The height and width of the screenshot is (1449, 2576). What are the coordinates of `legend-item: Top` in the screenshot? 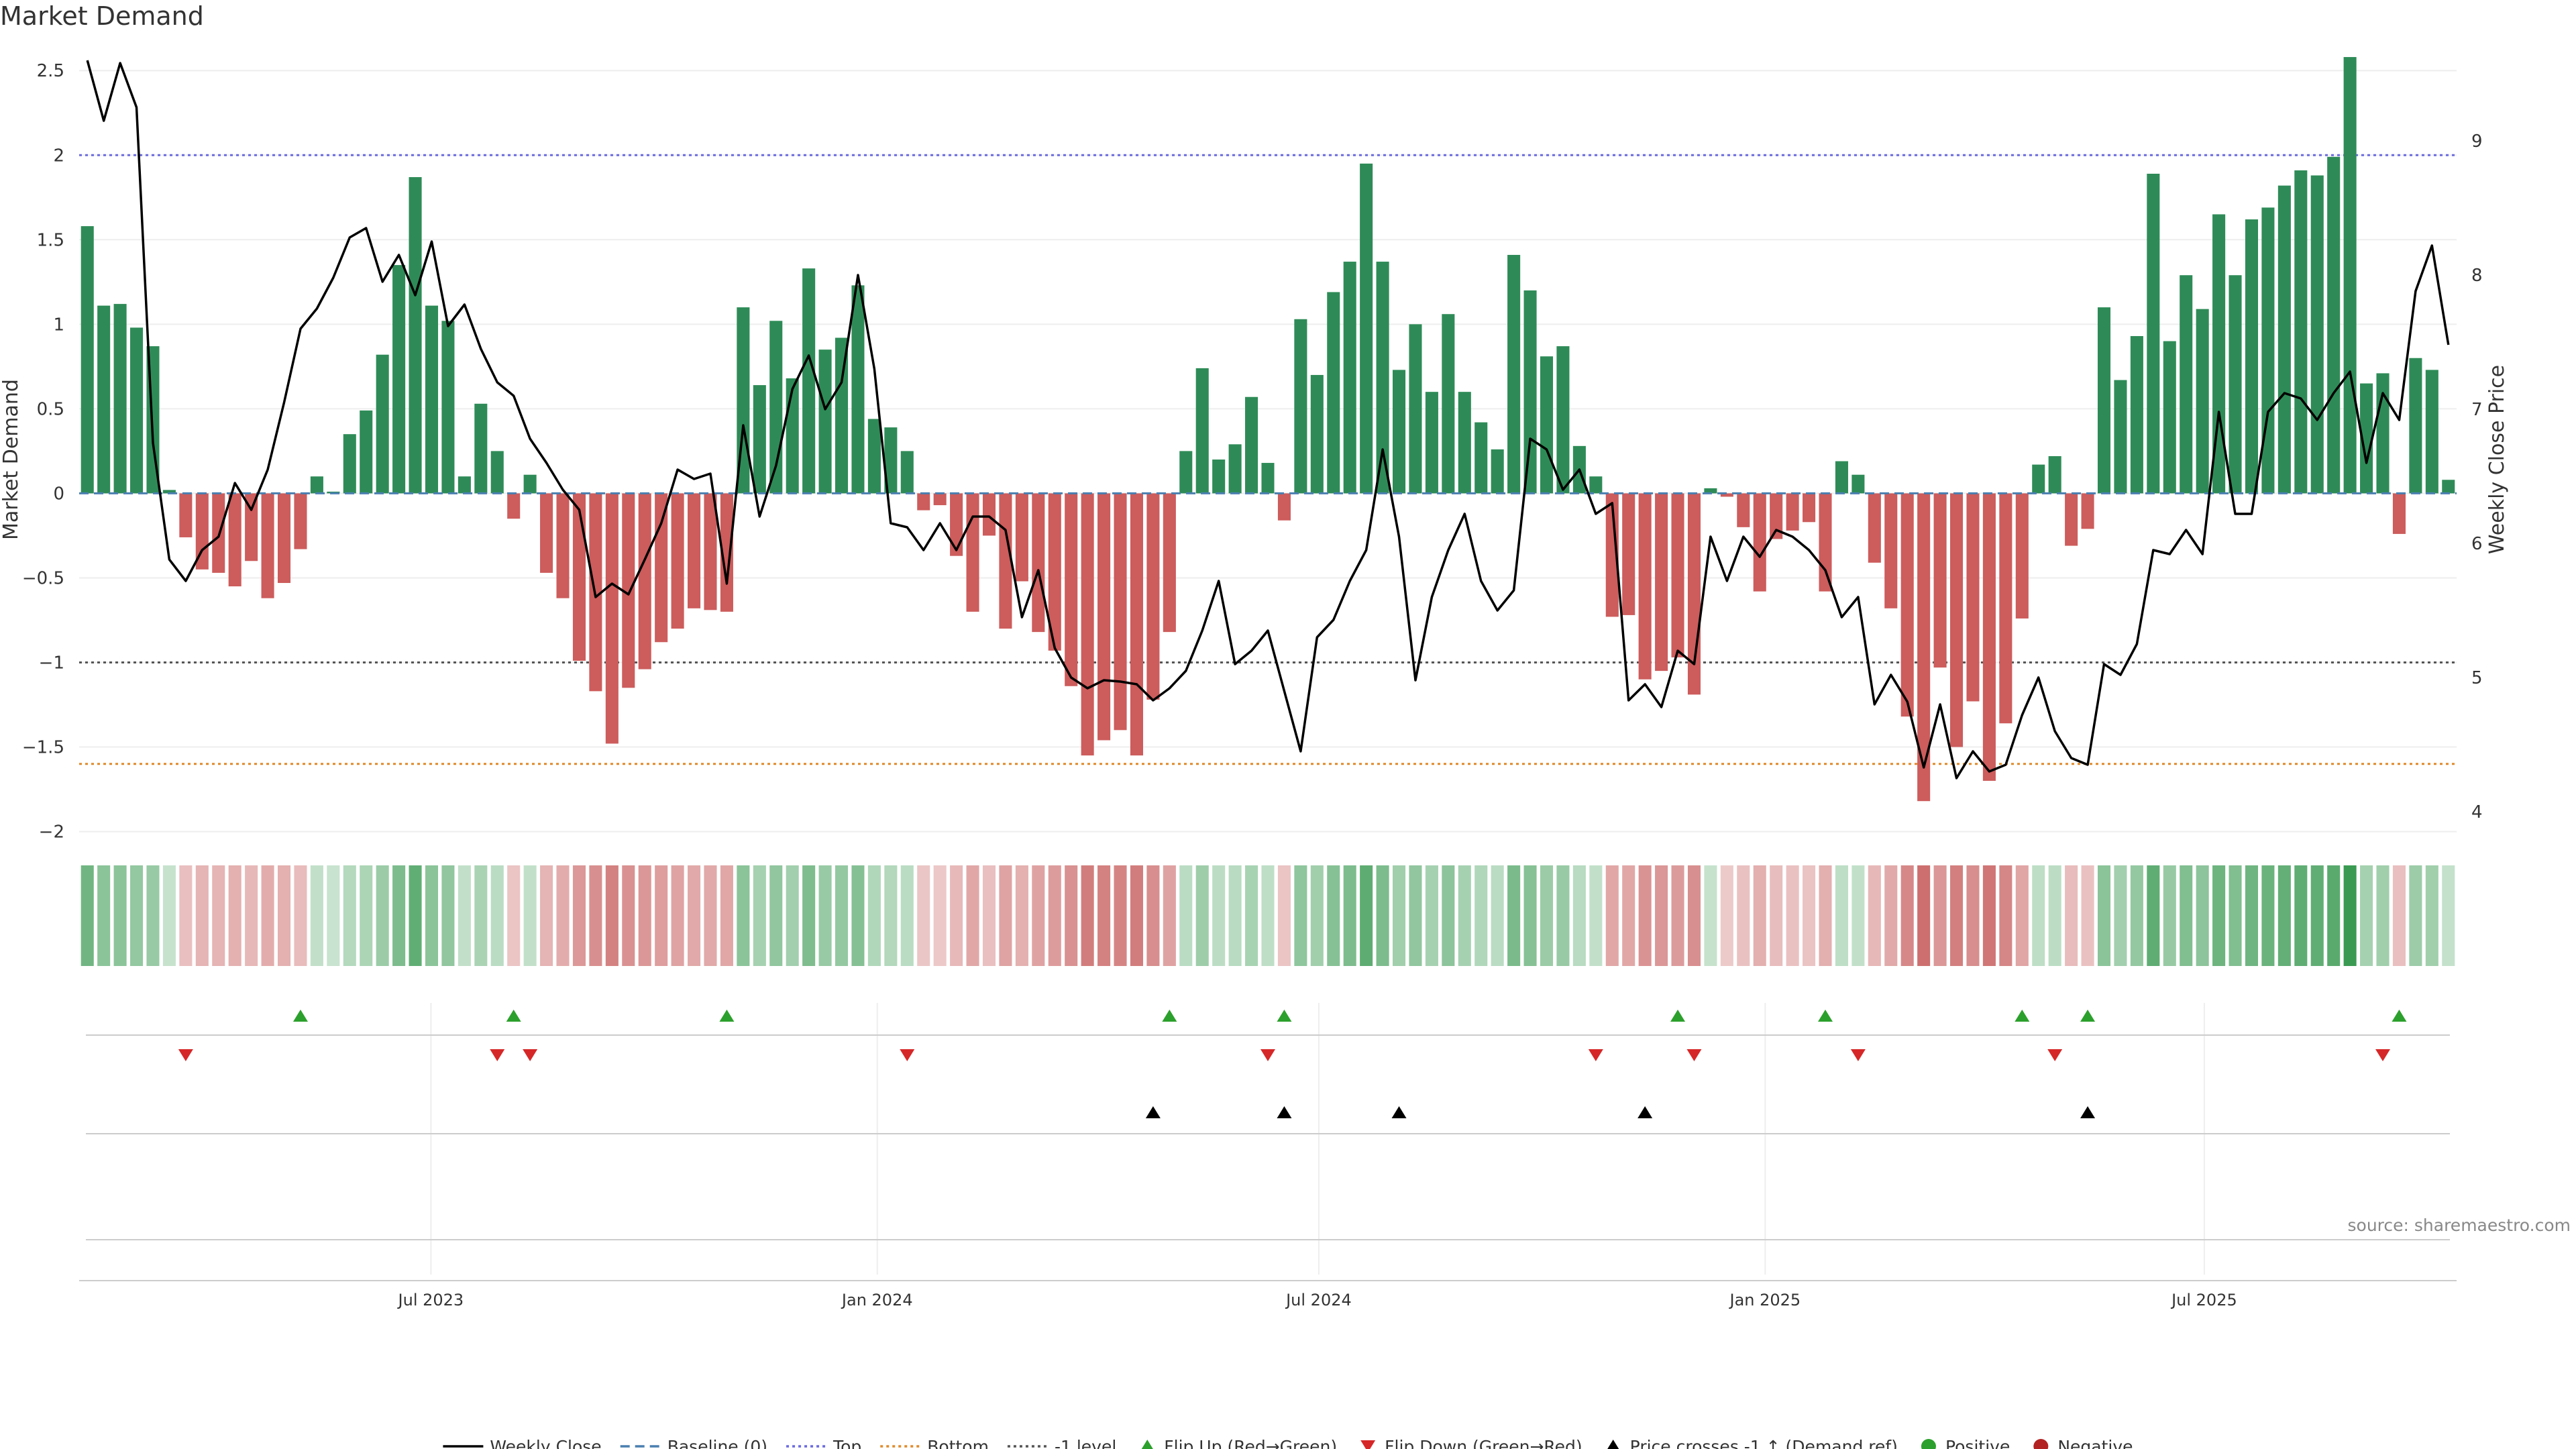 It's located at (823, 1443).